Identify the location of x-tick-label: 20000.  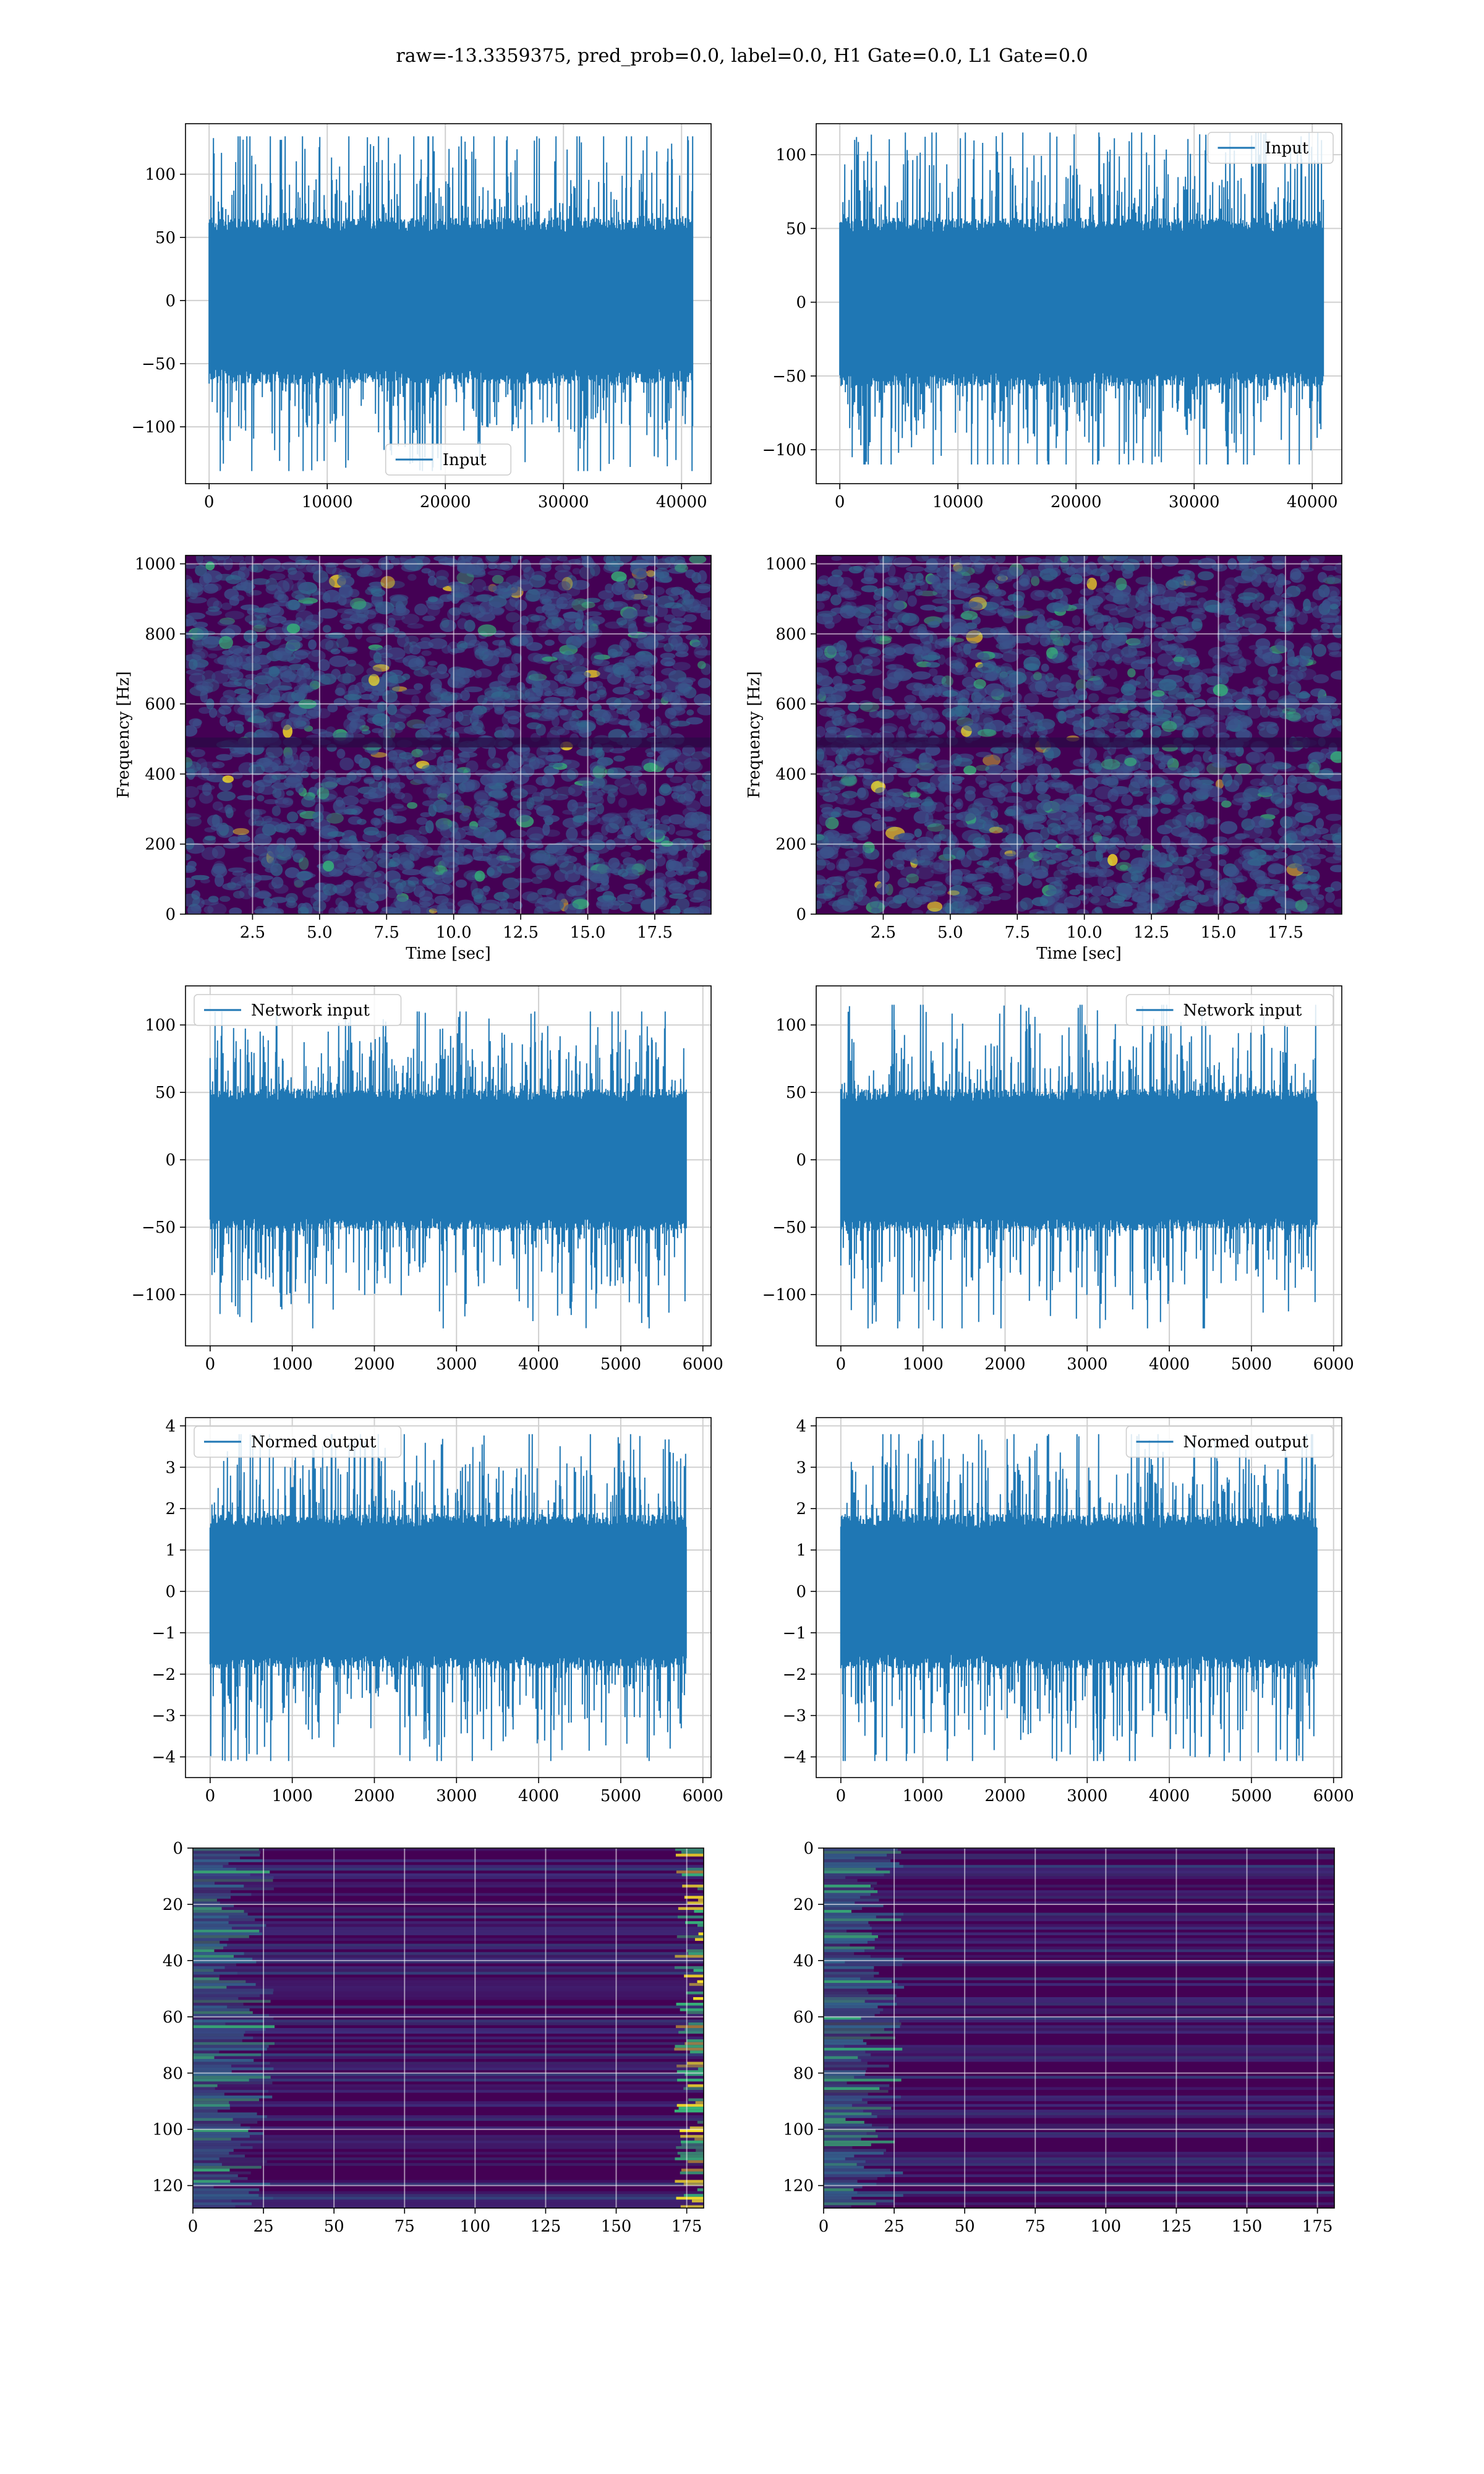
(445, 502).